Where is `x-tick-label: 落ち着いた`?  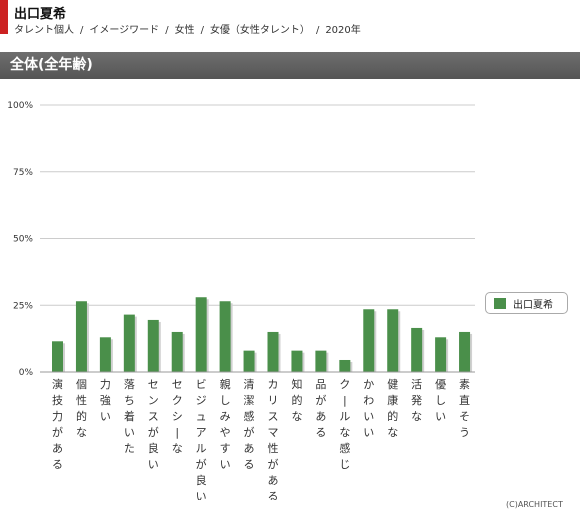
x-tick-label: 落ち着いた is located at coordinates (129, 416).